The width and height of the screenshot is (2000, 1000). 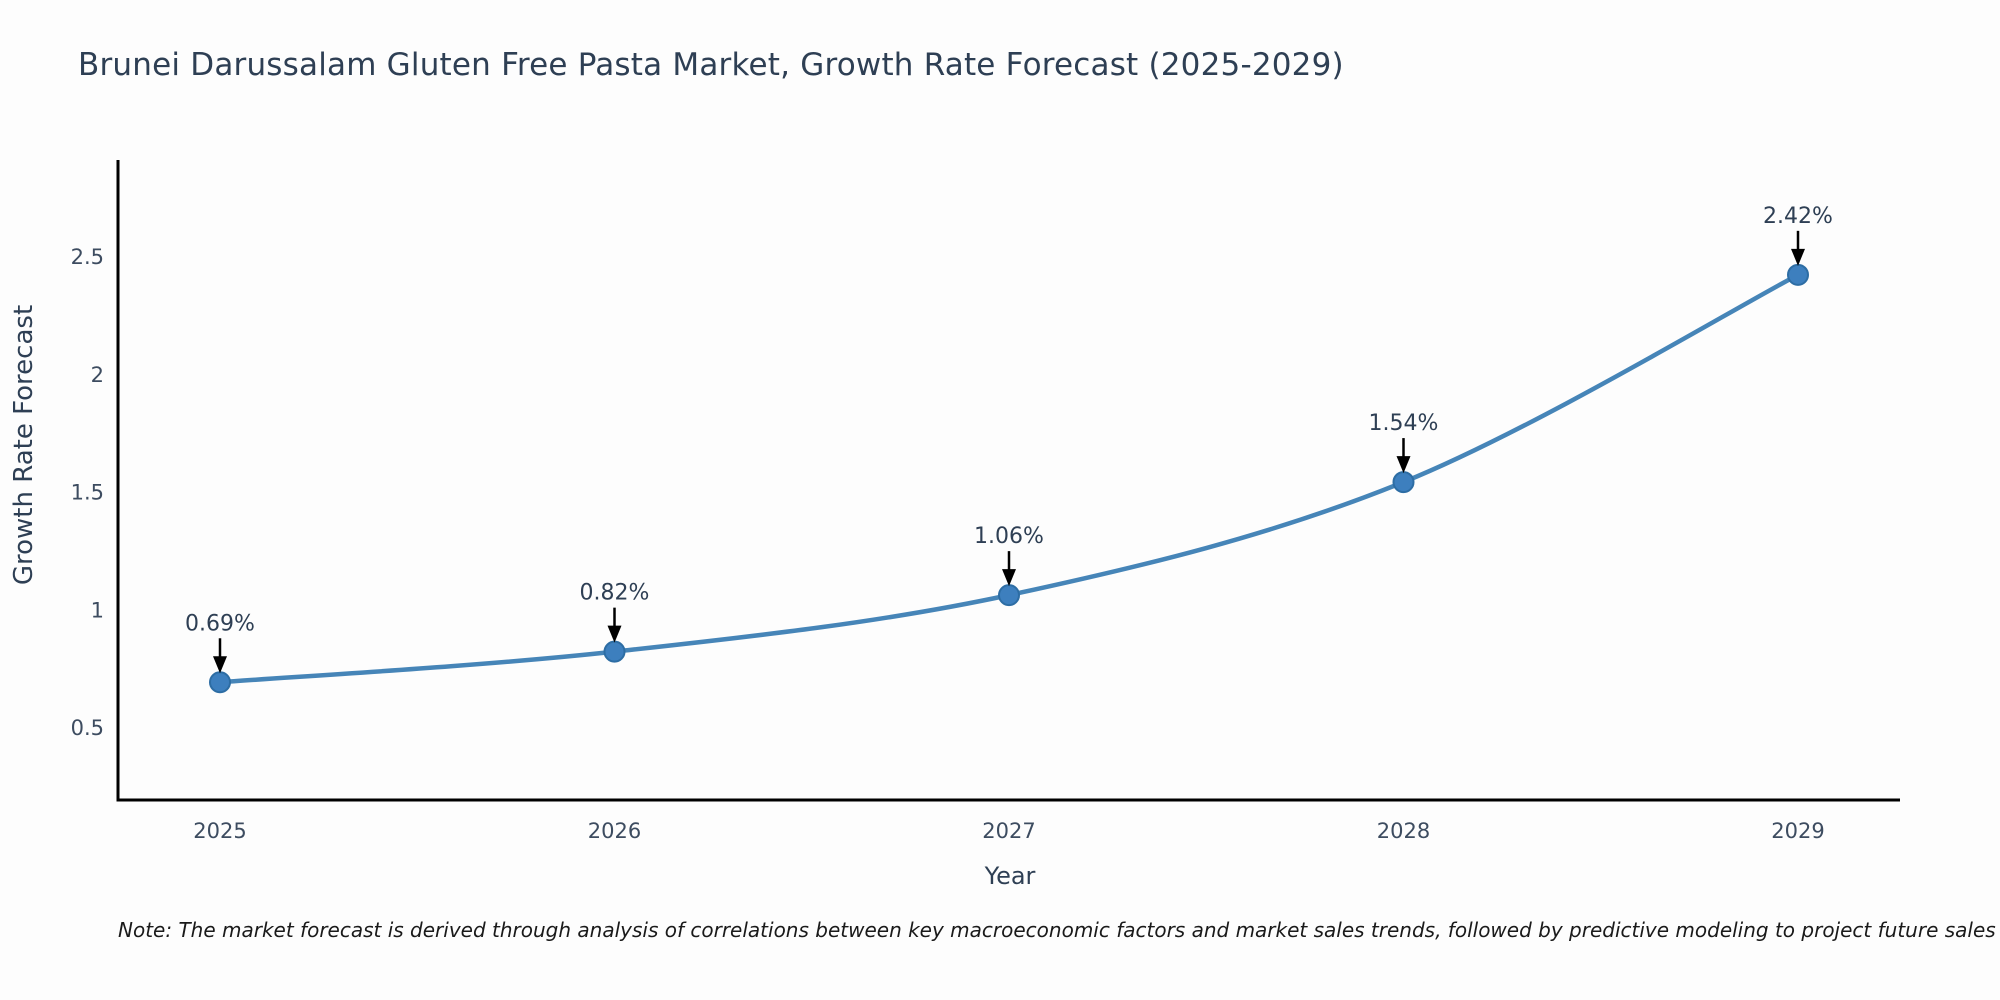 What do you see at coordinates (1008, 831) in the screenshot?
I see `x-tick-label: 2027` at bounding box center [1008, 831].